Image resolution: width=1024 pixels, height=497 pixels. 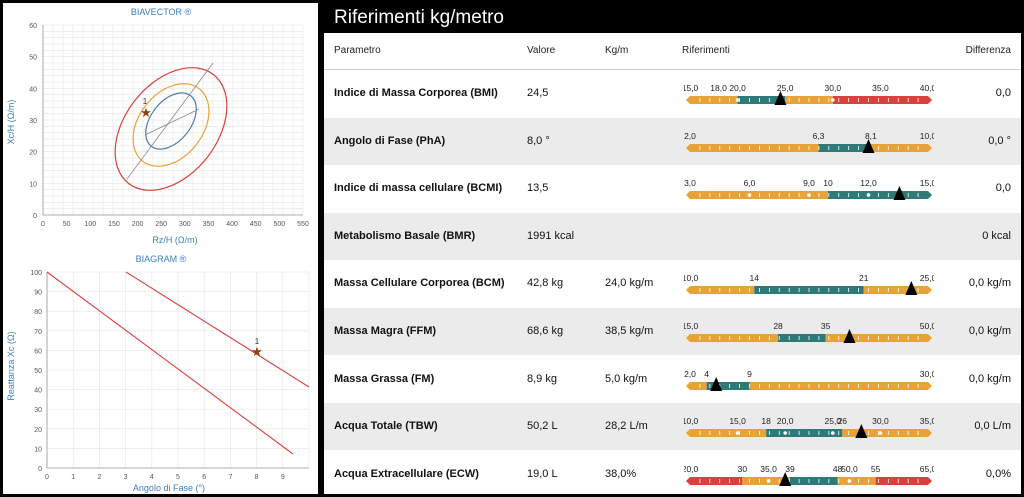 I want to click on x-tick-label: 150, so click(x=114, y=224).